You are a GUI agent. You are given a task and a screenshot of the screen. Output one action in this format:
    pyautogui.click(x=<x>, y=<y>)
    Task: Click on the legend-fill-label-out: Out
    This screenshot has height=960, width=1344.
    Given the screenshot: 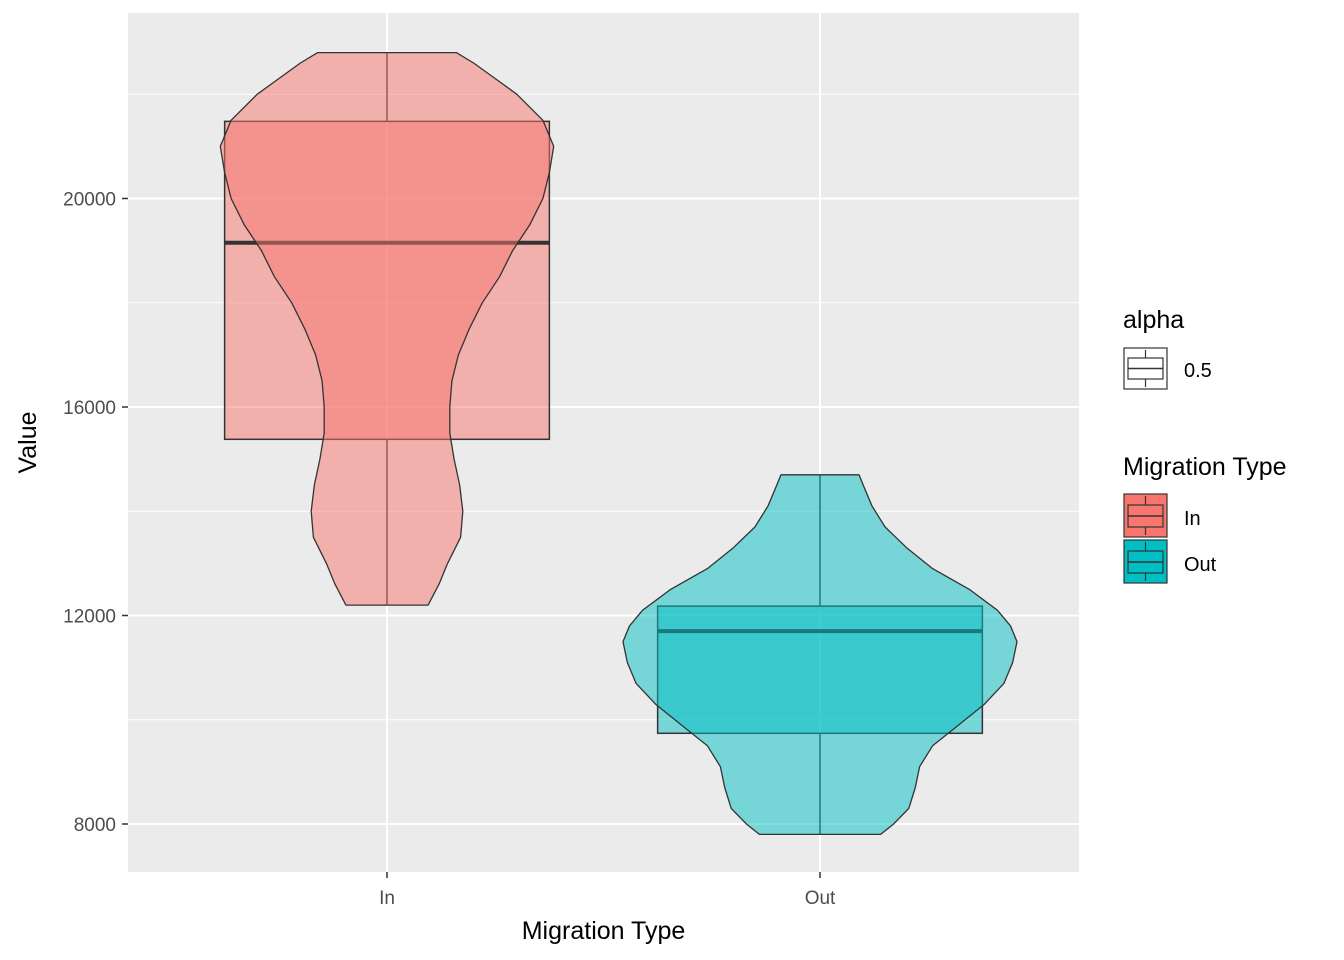 What is the action you would take?
    pyautogui.click(x=1200, y=565)
    